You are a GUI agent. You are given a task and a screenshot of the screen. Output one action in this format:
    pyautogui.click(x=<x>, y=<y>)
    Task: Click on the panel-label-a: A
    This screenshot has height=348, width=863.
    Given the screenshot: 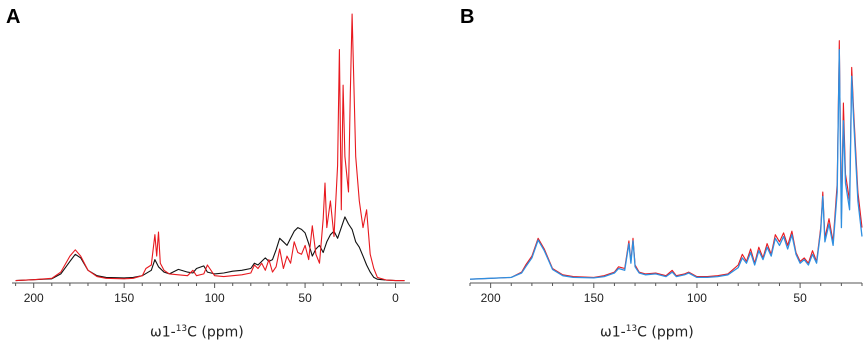 What is the action you would take?
    pyautogui.click(x=13, y=17)
    